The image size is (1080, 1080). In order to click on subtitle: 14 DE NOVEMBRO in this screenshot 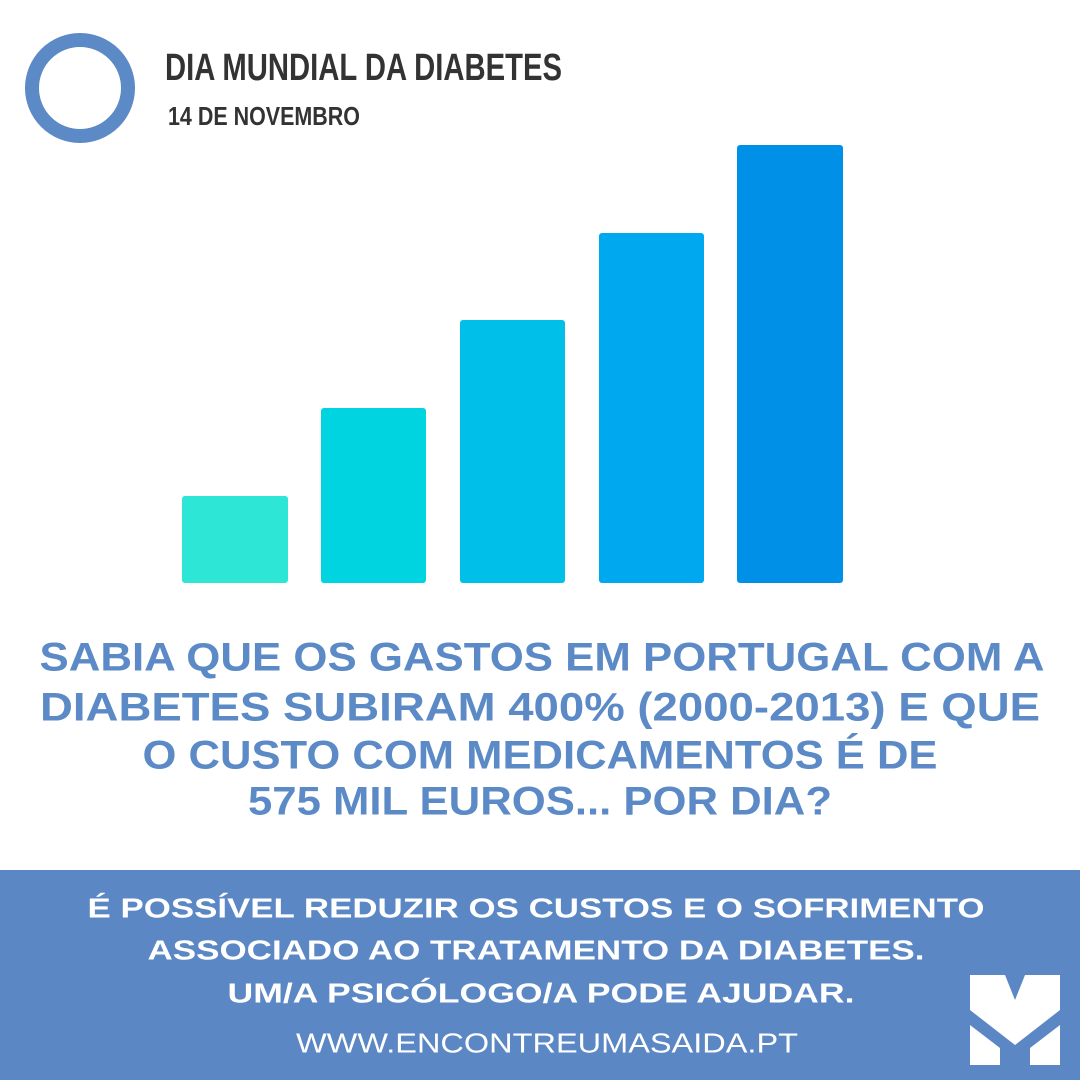, I will do `click(264, 116)`.